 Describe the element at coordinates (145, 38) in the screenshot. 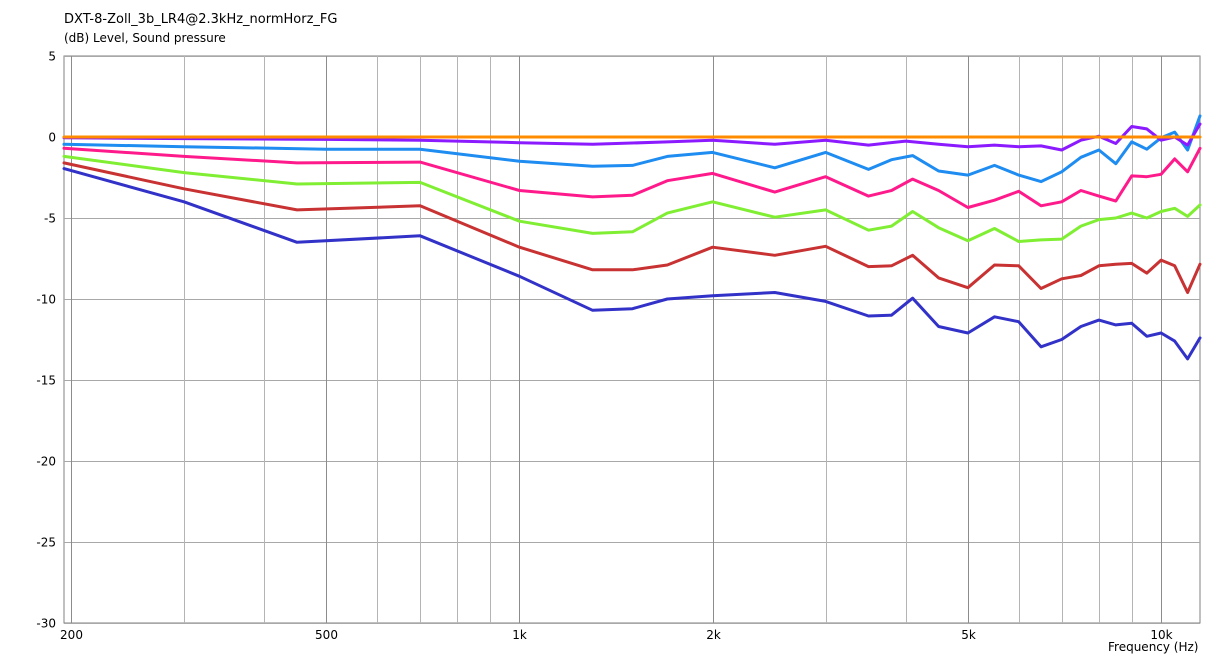

I see `y-axis-label: (dB) Level, Sound pressure` at that location.